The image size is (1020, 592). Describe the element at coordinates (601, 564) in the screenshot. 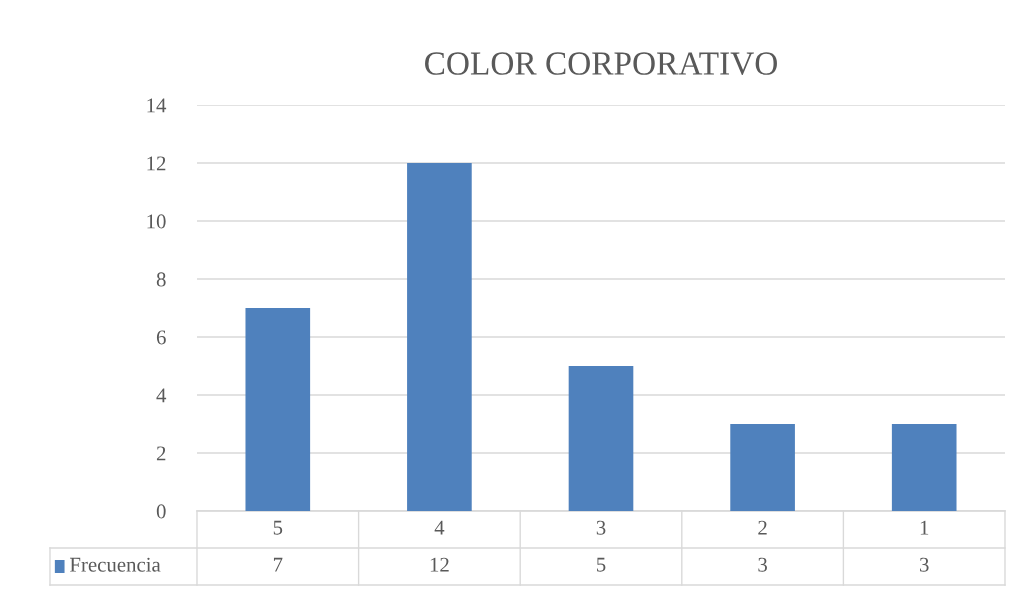

I see `data-label: 5` at that location.